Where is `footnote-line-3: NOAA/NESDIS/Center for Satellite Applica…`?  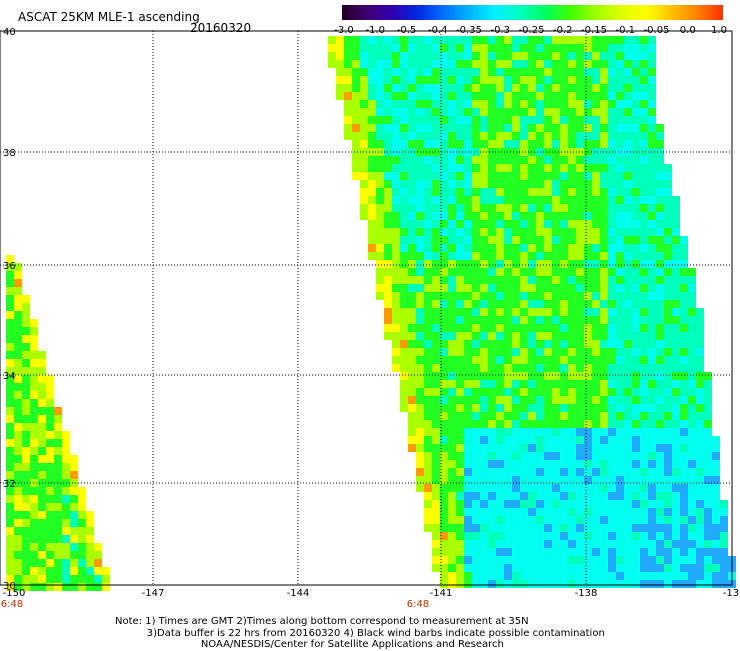 footnote-line-3: NOAA/NESDIS/Center for Satellite Applica… is located at coordinates (352, 644).